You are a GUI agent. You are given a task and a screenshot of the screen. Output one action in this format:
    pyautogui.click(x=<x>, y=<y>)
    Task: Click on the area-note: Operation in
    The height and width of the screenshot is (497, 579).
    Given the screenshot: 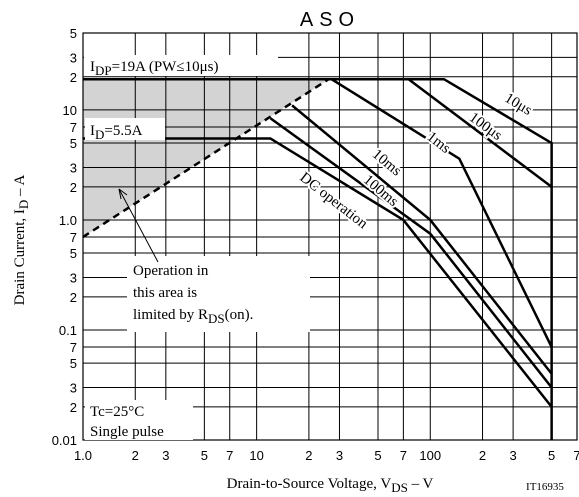 What is the action you would take?
    pyautogui.click(x=171, y=271)
    